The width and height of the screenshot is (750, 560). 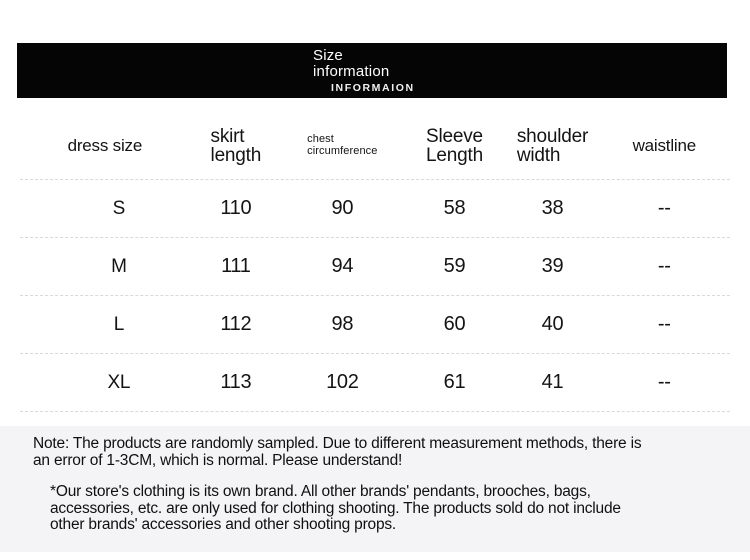 I want to click on header-label: waistline, so click(x=664, y=145).